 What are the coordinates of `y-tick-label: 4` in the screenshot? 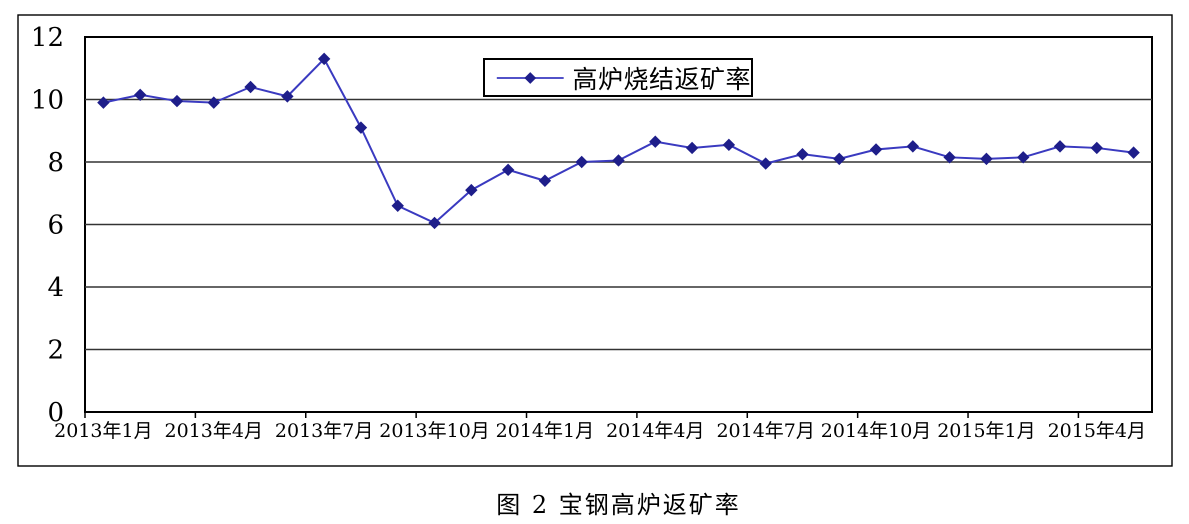 It's located at (55, 288).